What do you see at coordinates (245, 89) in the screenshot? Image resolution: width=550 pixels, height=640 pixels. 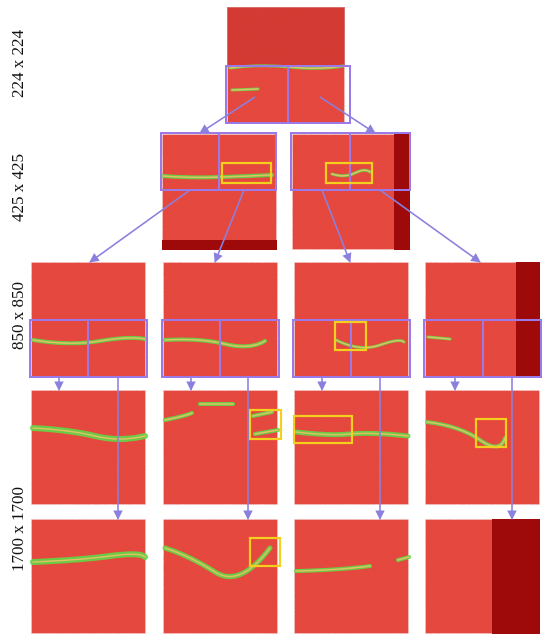 I see `lesion-224-b-core` at bounding box center [245, 89].